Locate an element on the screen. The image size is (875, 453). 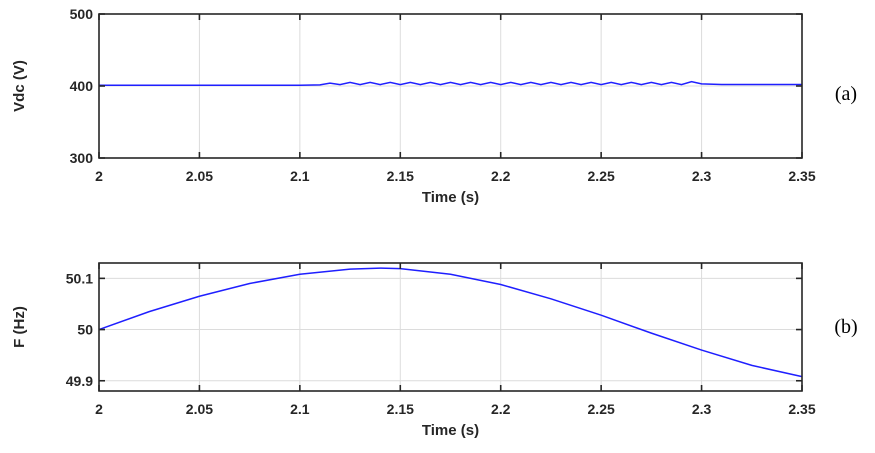
panel-b-x-tick-label: 2.2 is located at coordinates (501, 409).